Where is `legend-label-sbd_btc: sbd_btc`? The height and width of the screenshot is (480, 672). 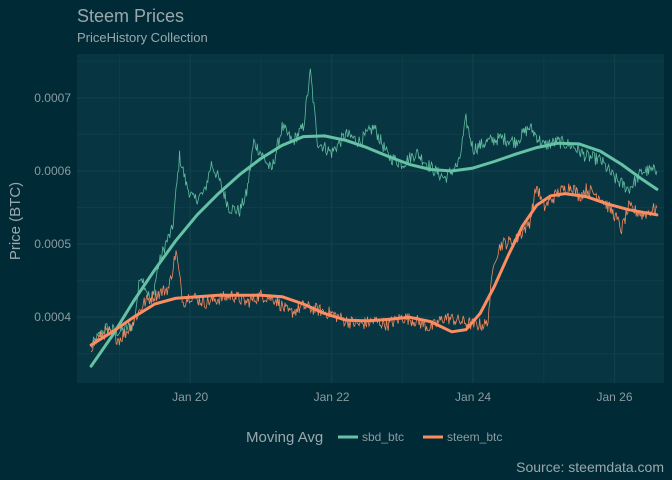
legend-label-sbd_btc: sbd_btc is located at coordinates (383, 437).